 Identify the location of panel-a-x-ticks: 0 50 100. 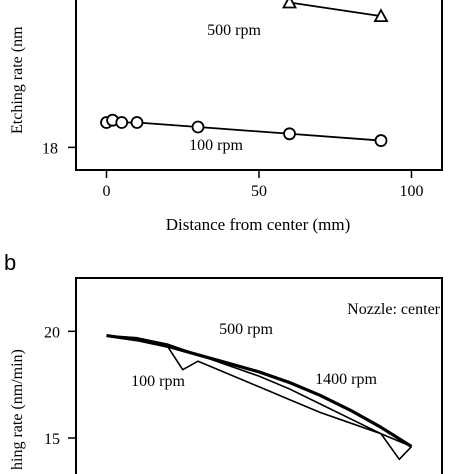
(263, 185).